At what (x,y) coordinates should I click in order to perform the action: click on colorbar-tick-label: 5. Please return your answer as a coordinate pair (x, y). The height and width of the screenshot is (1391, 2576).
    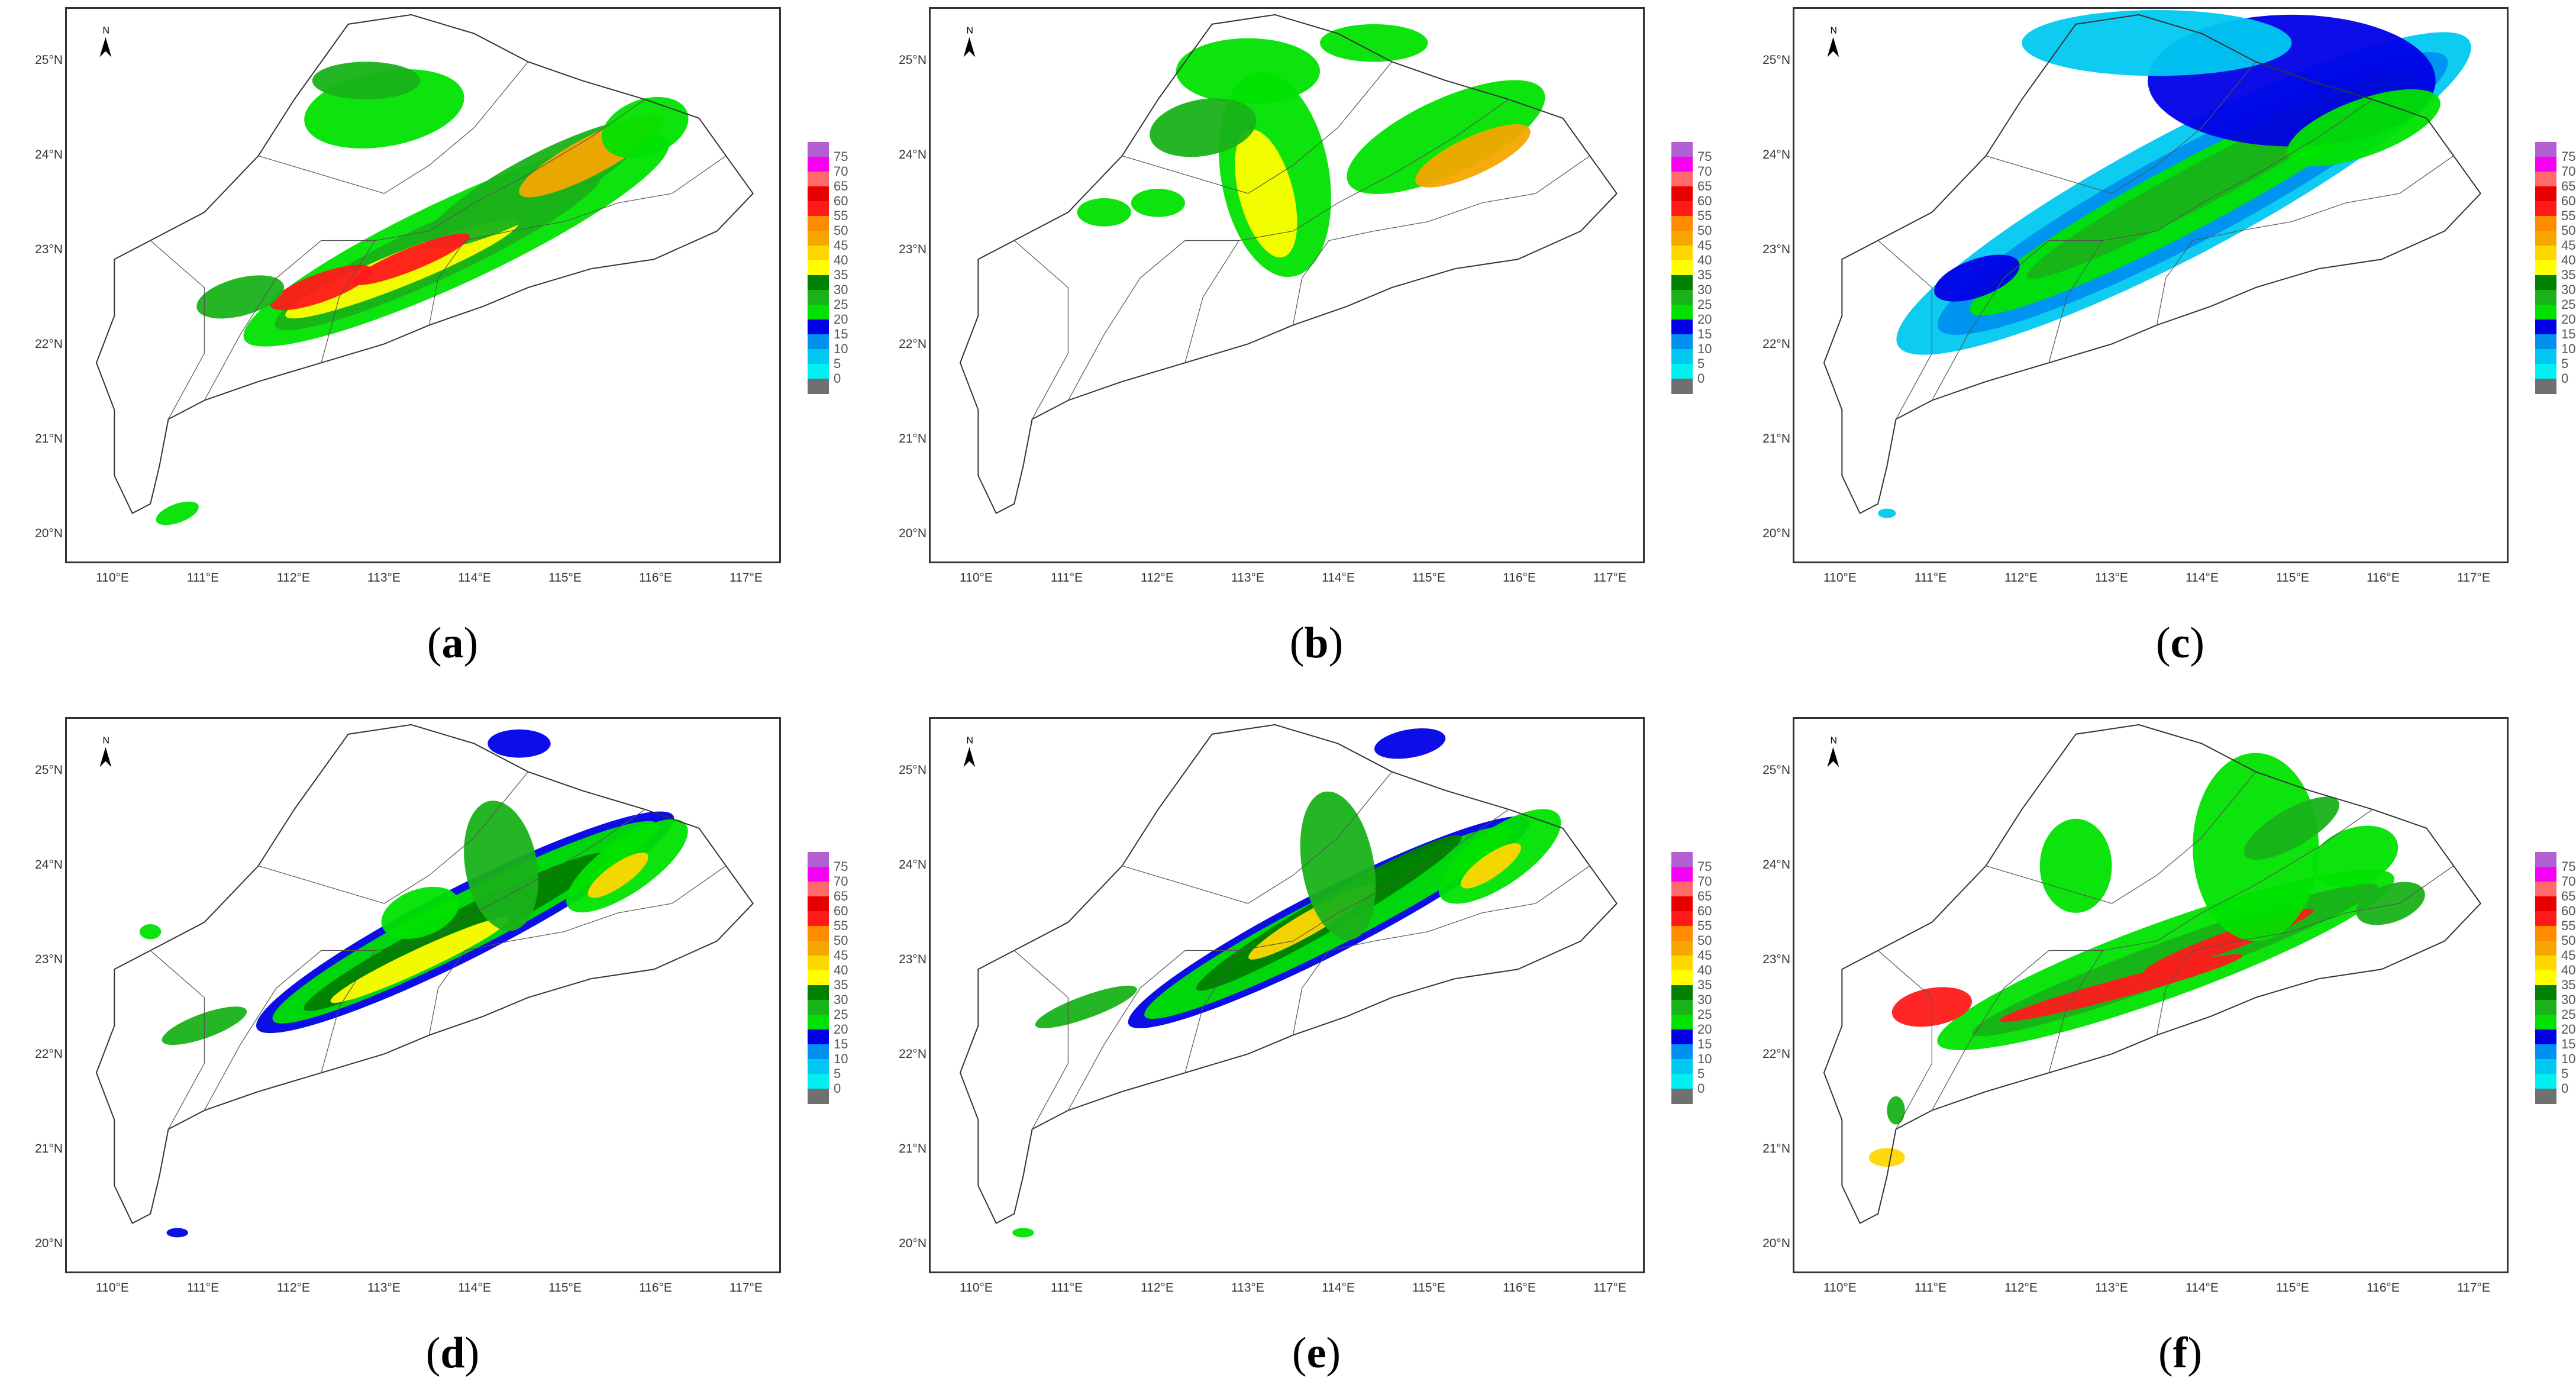
    Looking at the image, I should click on (1701, 363).